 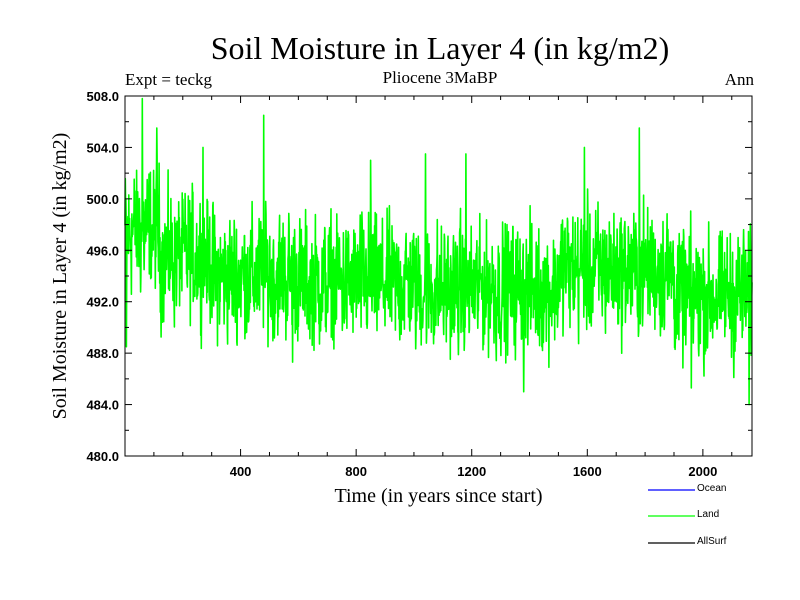 What do you see at coordinates (440, 48) in the screenshot?
I see `chart-title: Soil Moisture in Layer 4 (in kg/m2)` at bounding box center [440, 48].